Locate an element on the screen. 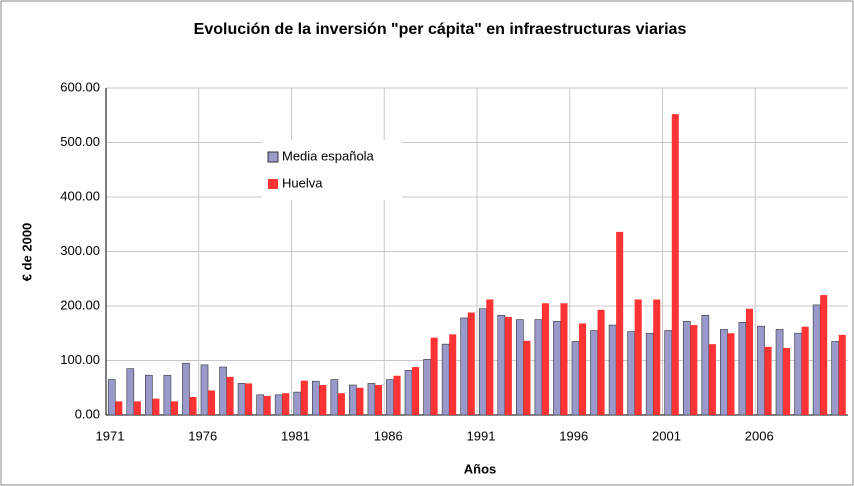  x-tick-label: 1971 is located at coordinates (110, 435).